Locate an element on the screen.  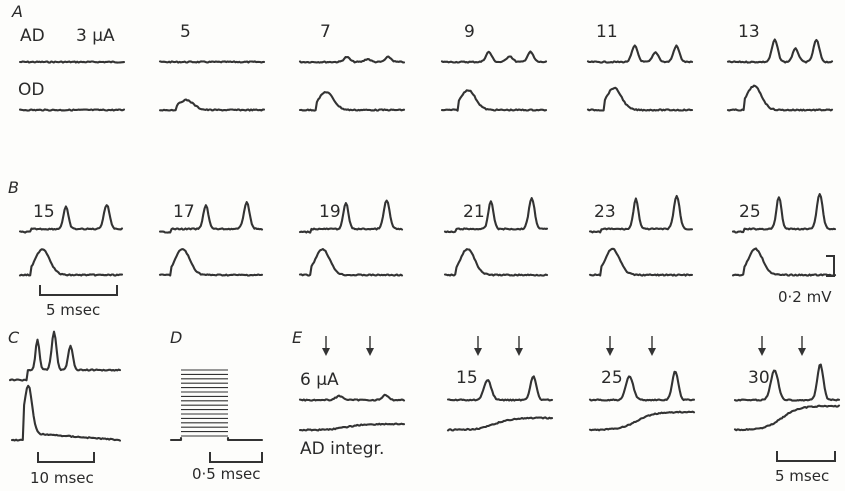
stim-label-b2: 17 is located at coordinates (184, 212).